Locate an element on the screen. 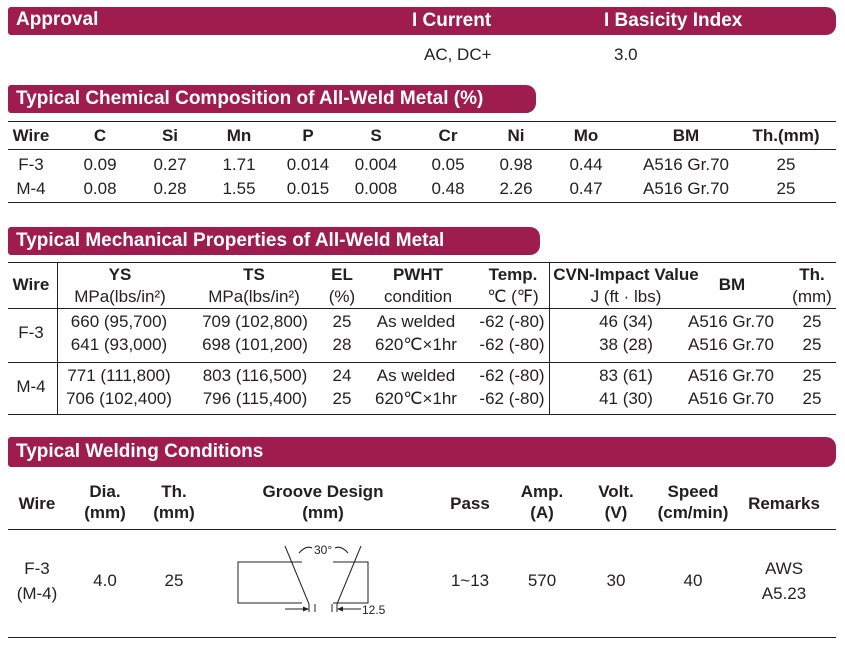 The height and width of the screenshot is (660, 845). mechanical-cell: 771 (111,800) is located at coordinates (119, 375).